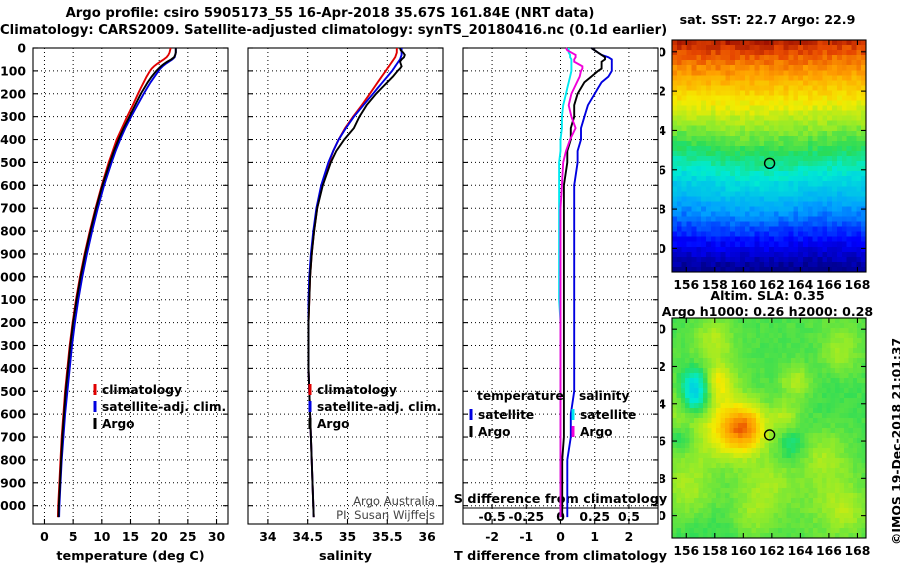 The height and width of the screenshot is (580, 900). What do you see at coordinates (13, 322) in the screenshot?
I see `depth-tick-label: 1200` at bounding box center [13, 322].